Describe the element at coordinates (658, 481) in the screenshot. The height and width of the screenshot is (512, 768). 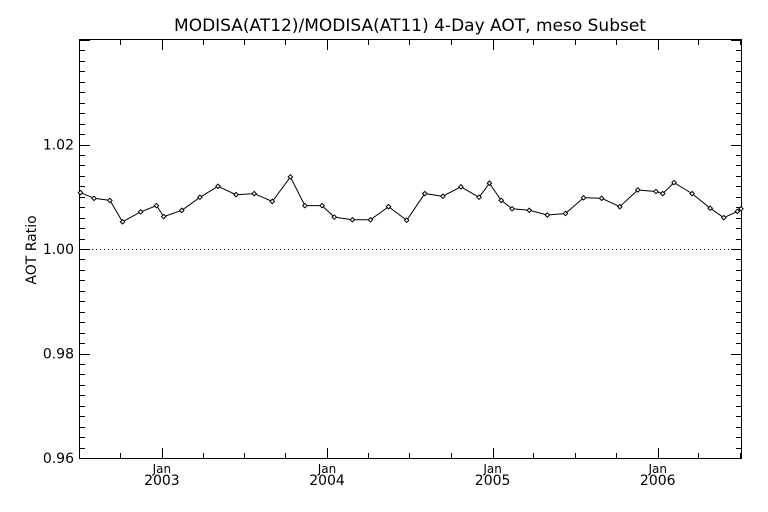
I see `x-tick-label-year: 2006` at that location.